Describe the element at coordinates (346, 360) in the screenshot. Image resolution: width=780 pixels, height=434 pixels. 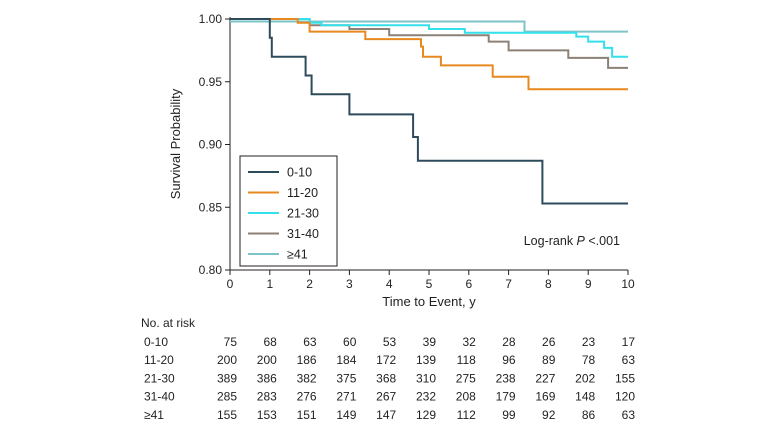
I see `risk-cell: 184` at that location.